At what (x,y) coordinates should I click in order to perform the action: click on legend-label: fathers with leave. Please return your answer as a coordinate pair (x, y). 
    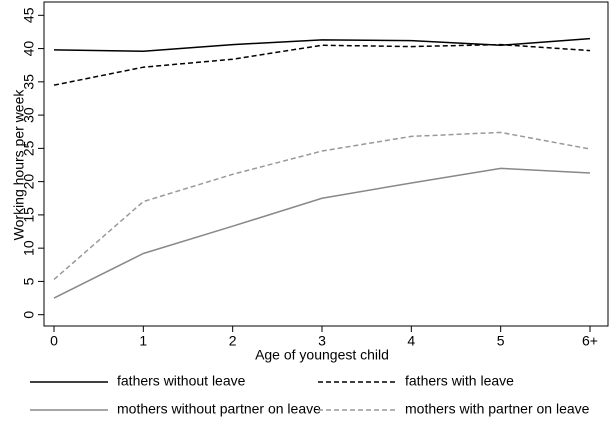
    Looking at the image, I should click on (459, 381).